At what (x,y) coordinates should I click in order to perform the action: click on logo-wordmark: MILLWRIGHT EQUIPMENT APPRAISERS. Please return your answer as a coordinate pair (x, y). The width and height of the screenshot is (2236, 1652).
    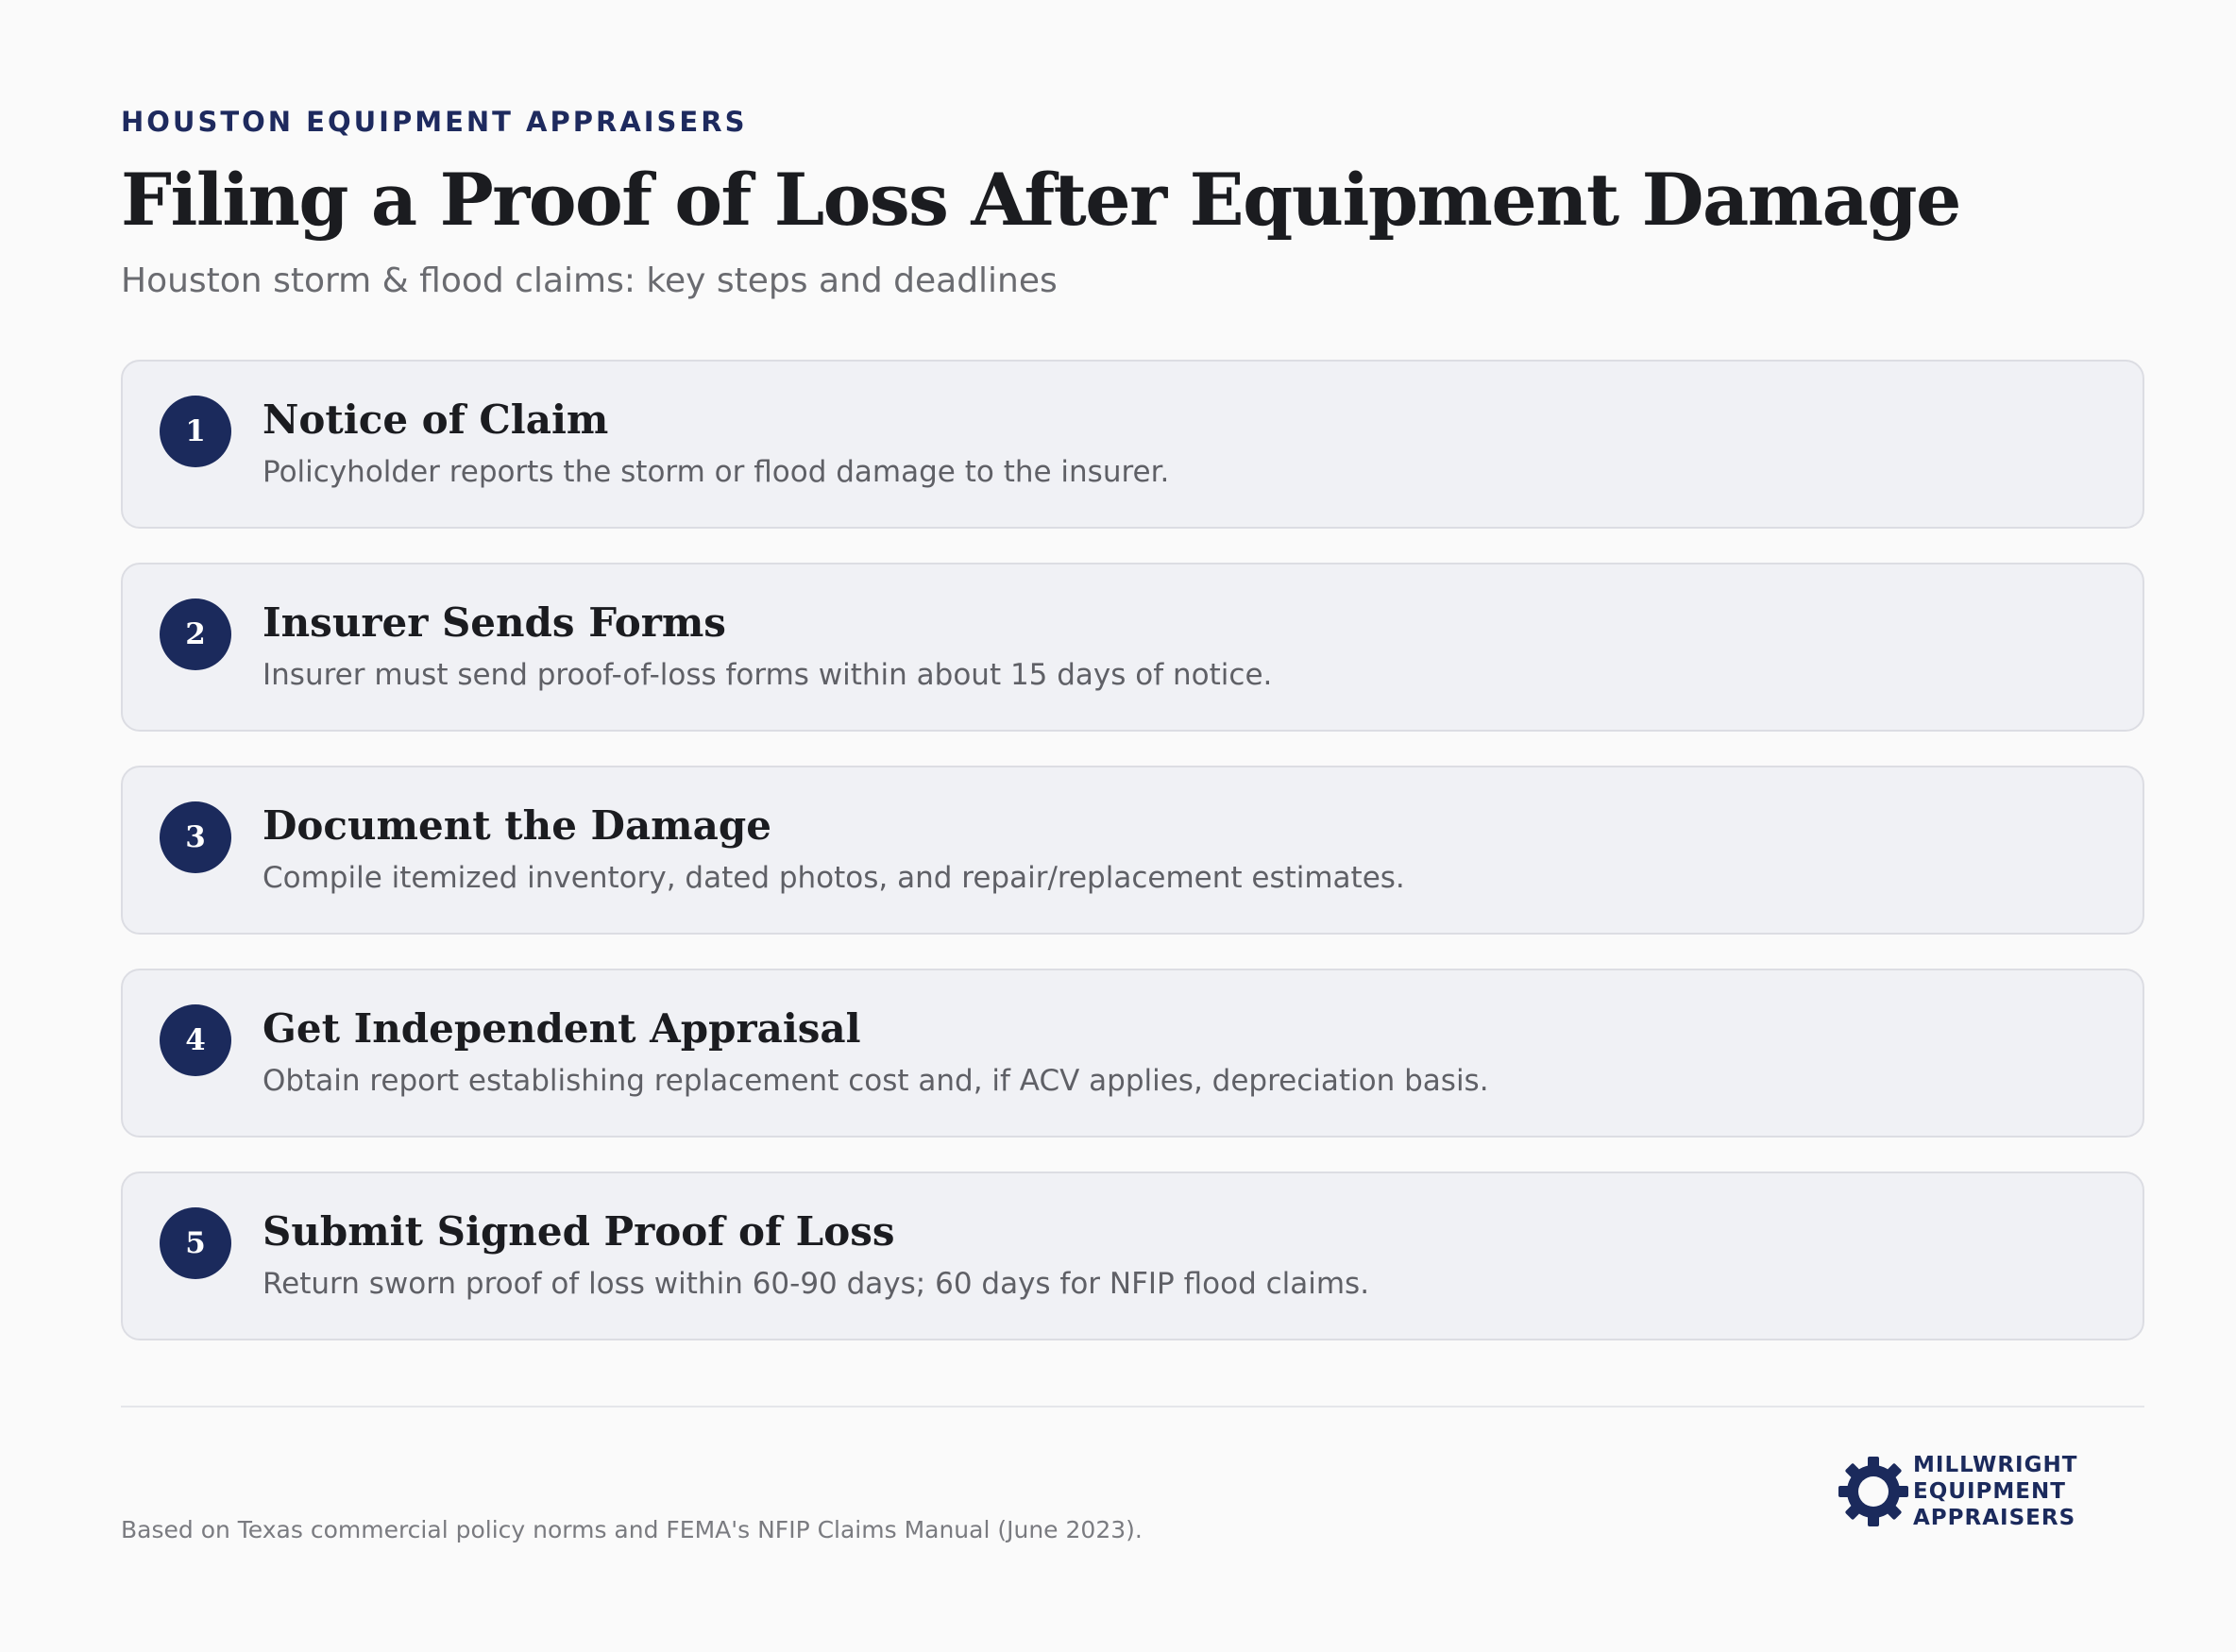
    Looking at the image, I should click on (1995, 1491).